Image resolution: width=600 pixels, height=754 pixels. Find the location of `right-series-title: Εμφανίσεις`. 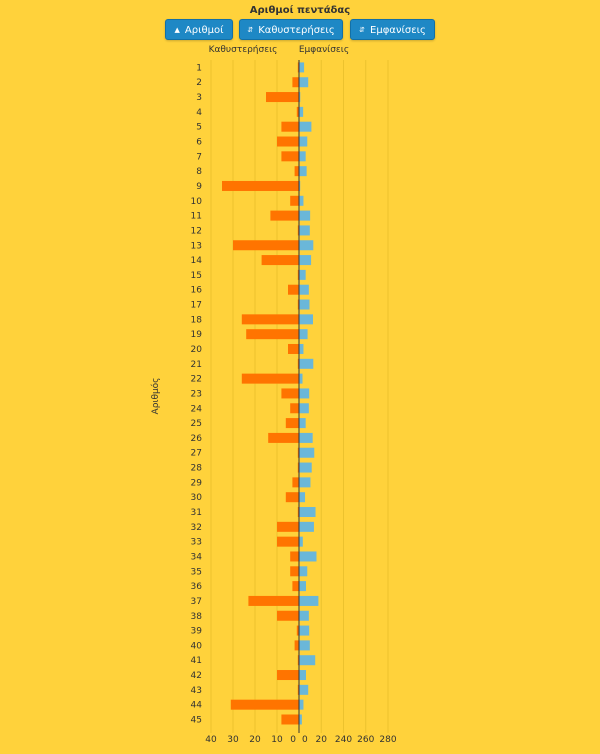

right-series-title: Εμφανίσεις is located at coordinates (324, 50).